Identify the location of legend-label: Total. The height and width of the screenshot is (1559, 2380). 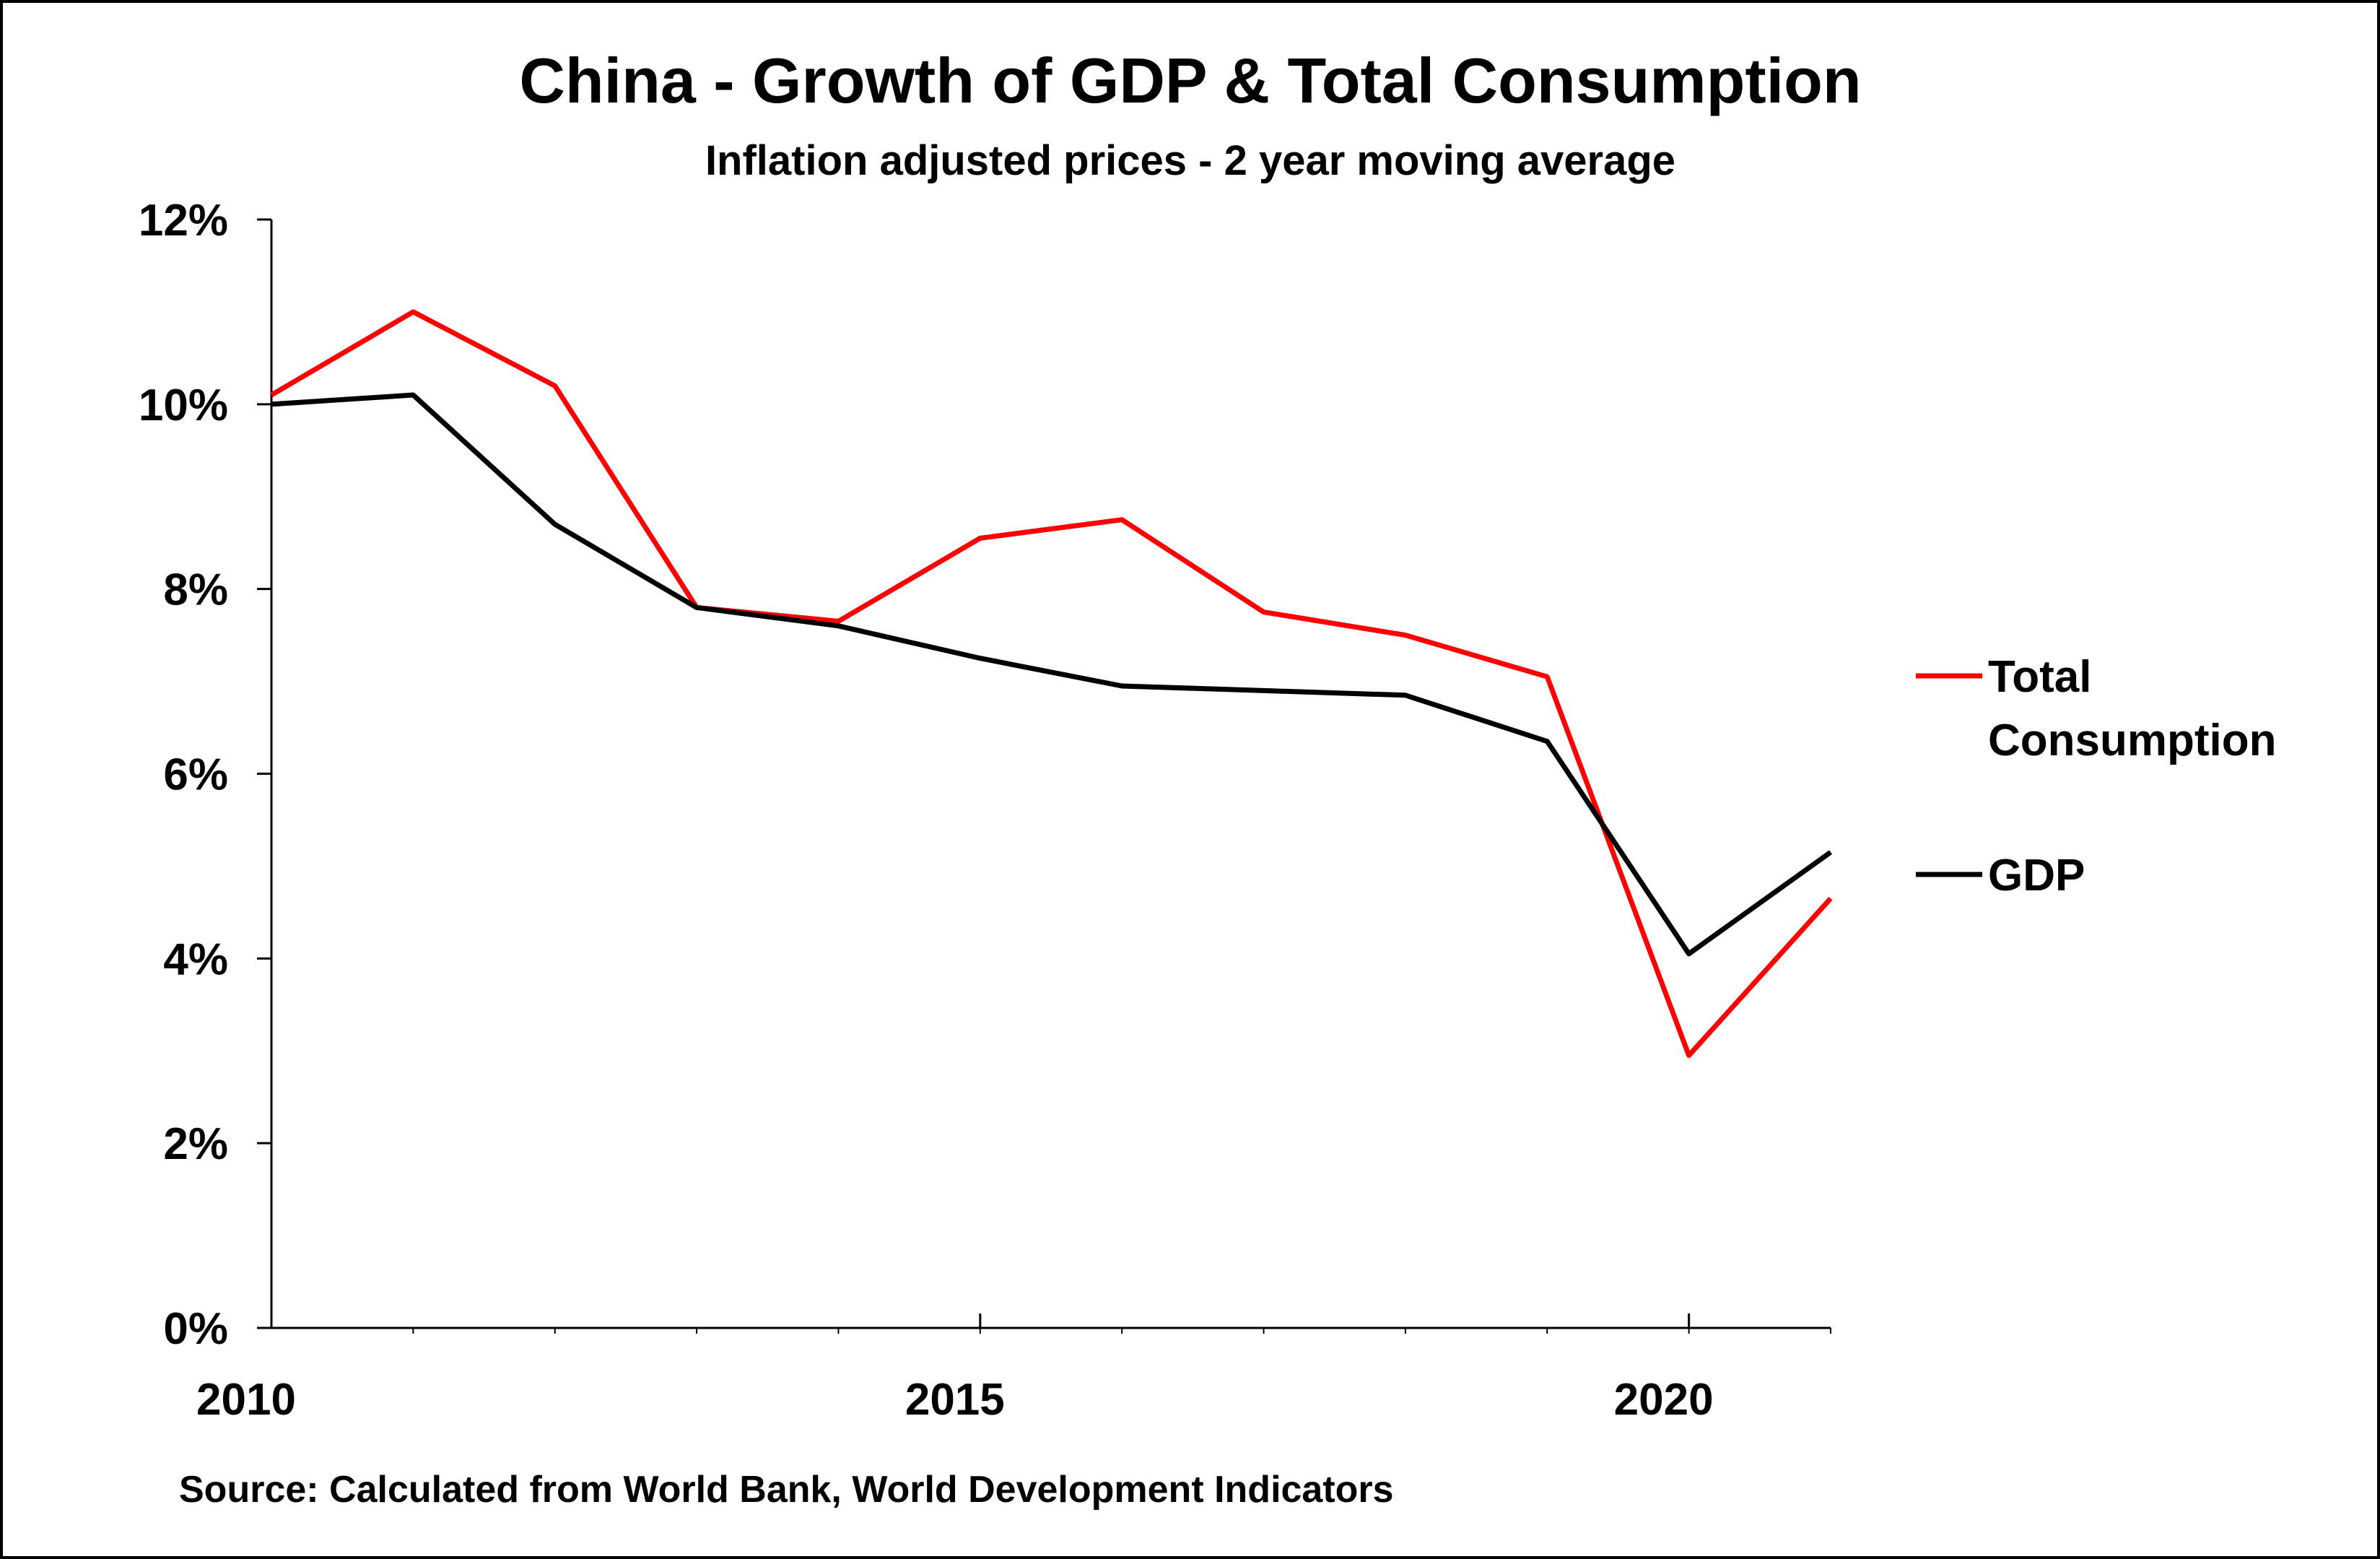
(2040, 677).